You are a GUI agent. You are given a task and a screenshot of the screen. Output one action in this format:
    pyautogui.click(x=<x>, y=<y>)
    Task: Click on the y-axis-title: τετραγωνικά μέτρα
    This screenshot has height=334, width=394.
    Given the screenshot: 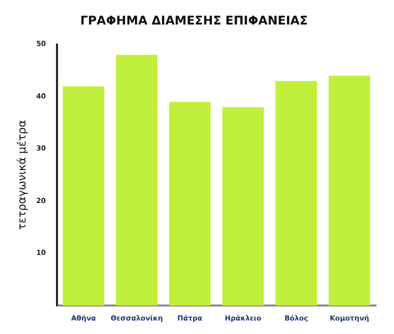 What is the action you would take?
    pyautogui.click(x=21, y=175)
    